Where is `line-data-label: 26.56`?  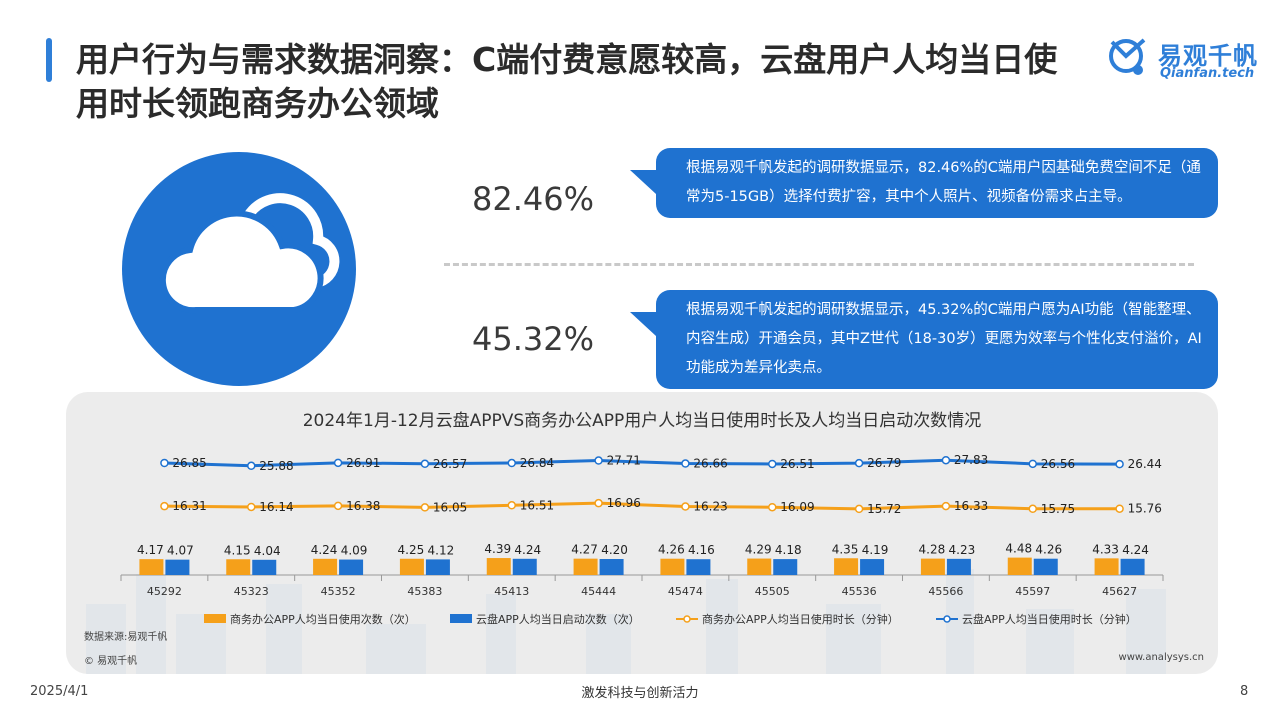
line-data-label: 26.56 is located at coordinates (1058, 464).